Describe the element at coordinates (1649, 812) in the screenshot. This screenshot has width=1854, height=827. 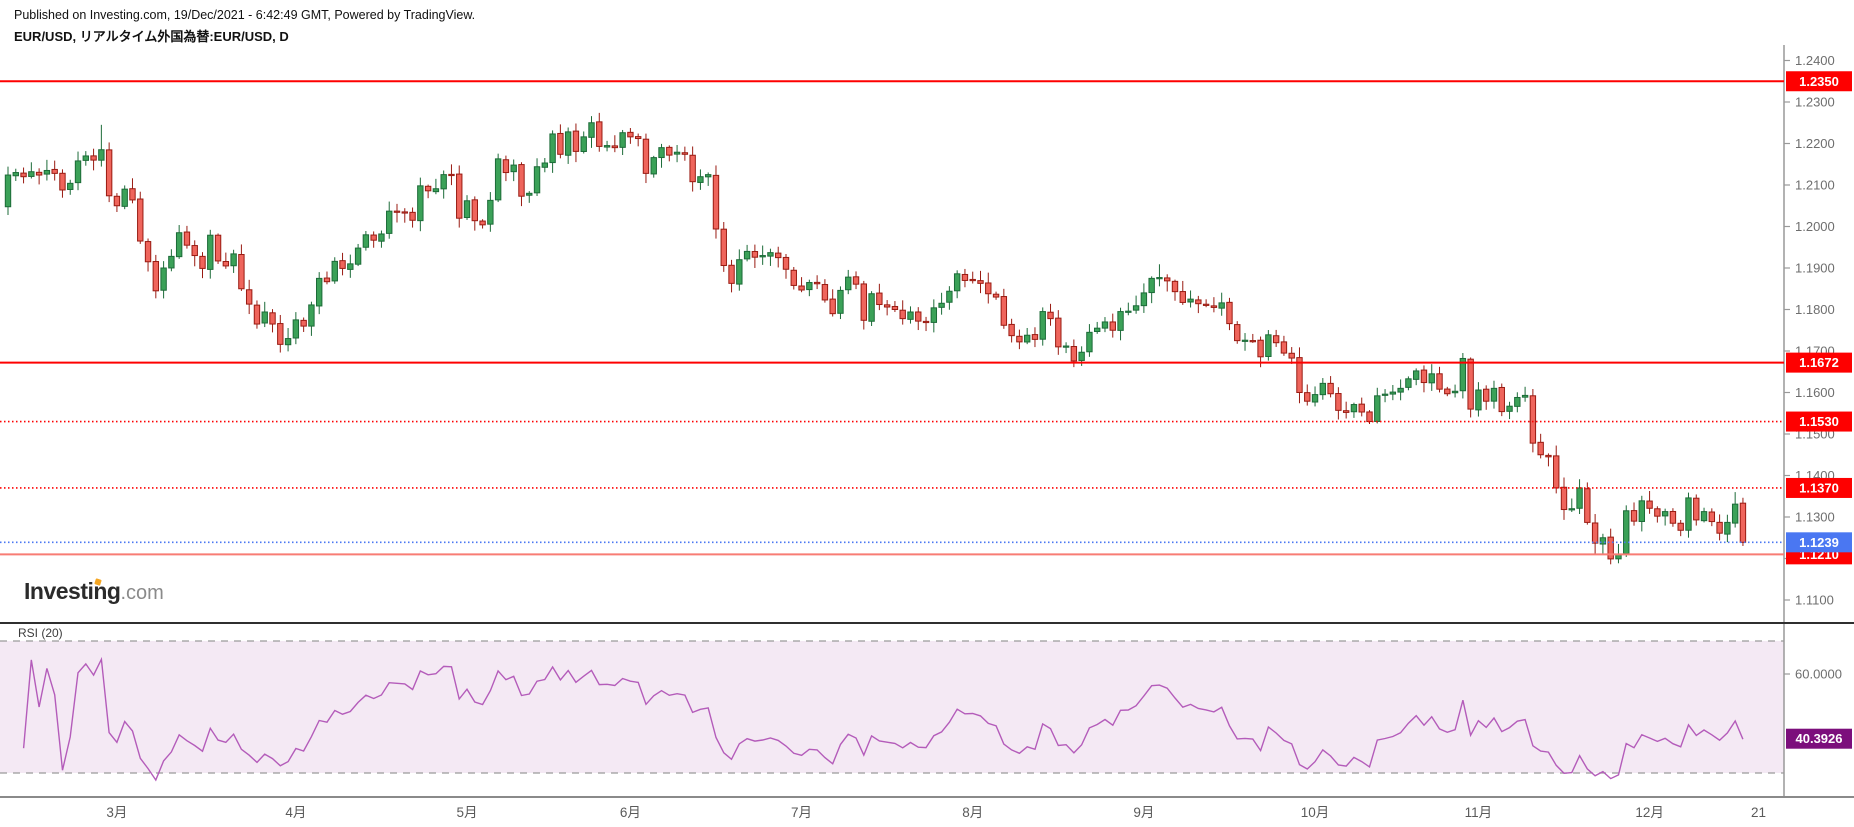
I see `time-tick-label: 12月` at that location.